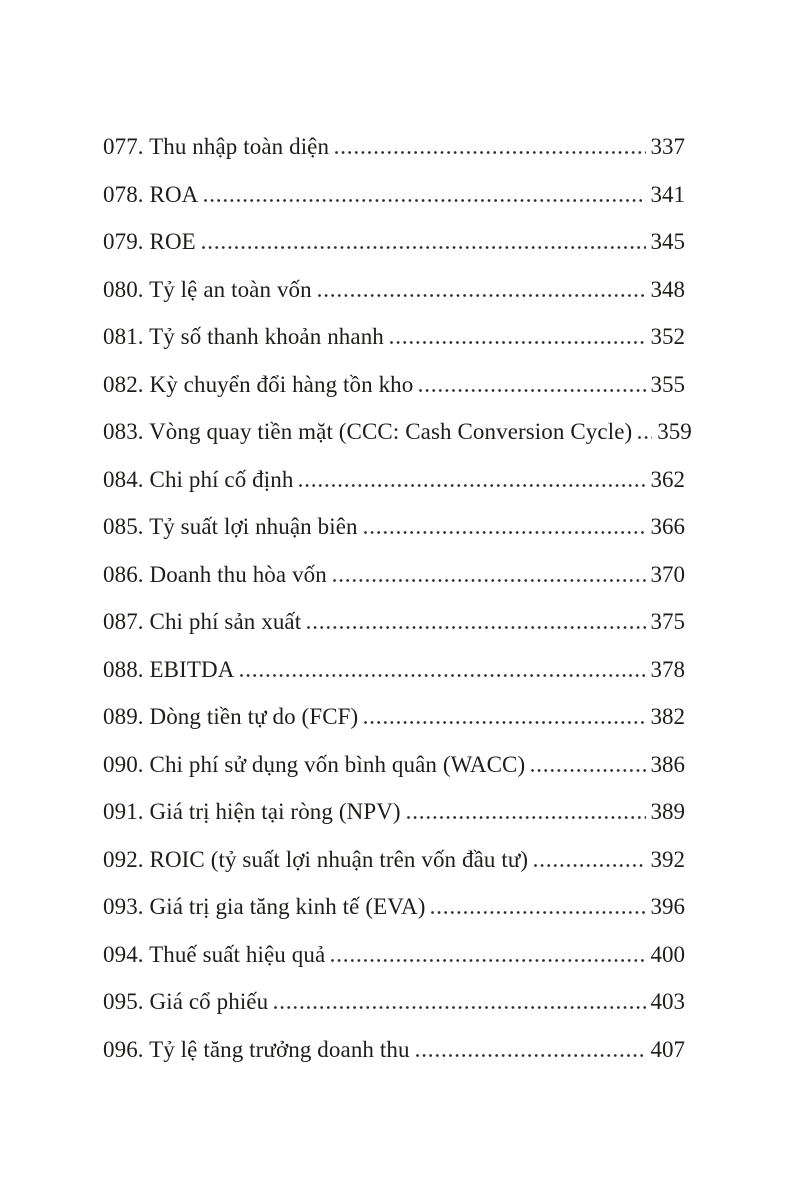  What do you see at coordinates (394, 337) in the screenshot?
I see `toc-entry: 081. Tỷ số thanh khoản nhanh 352` at bounding box center [394, 337].